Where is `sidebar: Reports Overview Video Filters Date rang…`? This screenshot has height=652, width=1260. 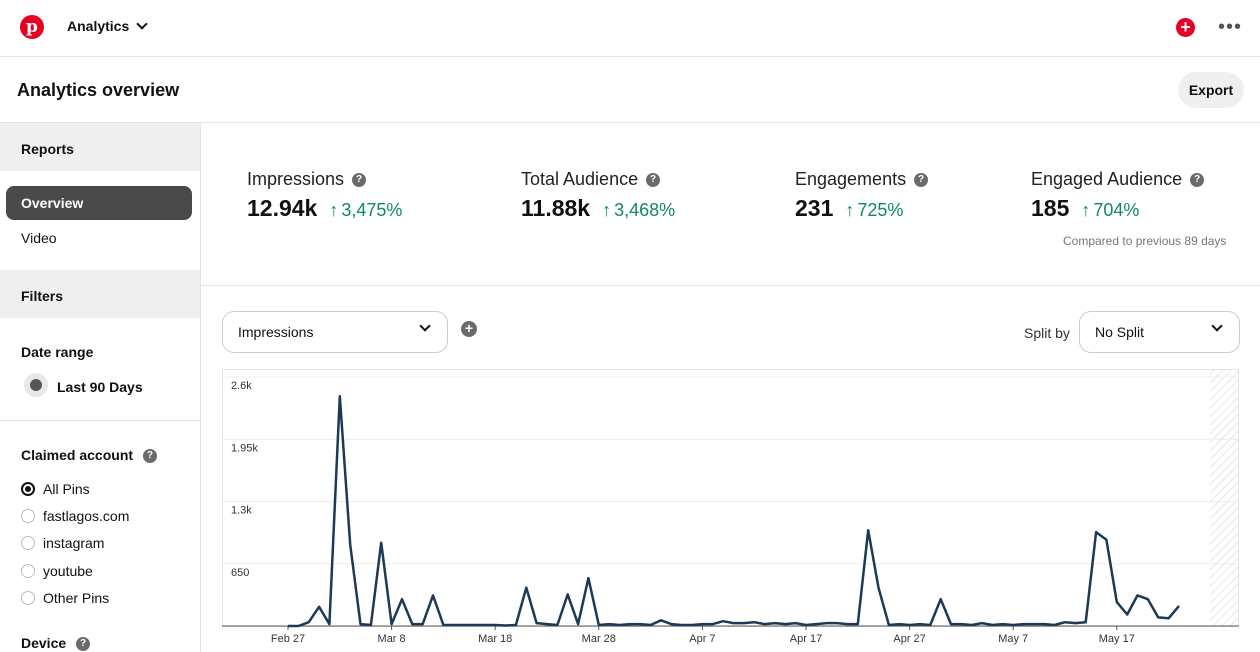
sidebar: Reports Overview Video Filters Date rang… is located at coordinates (100, 387).